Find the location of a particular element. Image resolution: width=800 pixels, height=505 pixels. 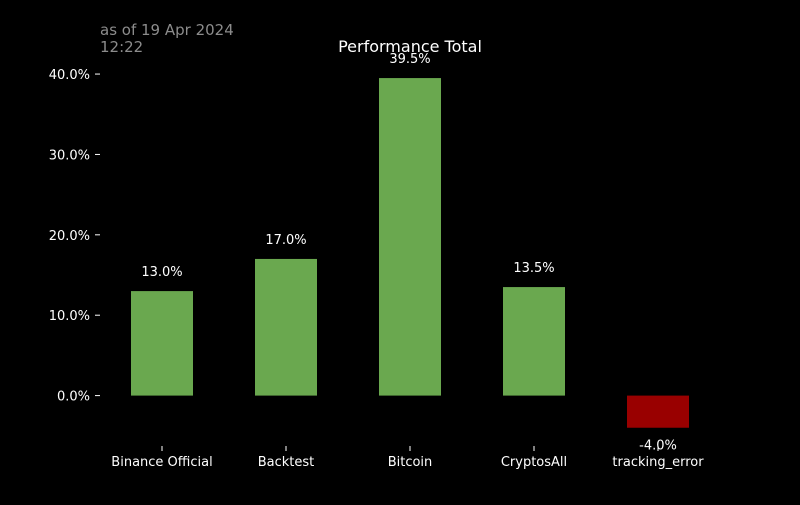

bar-bitcoin is located at coordinates (410, 237).